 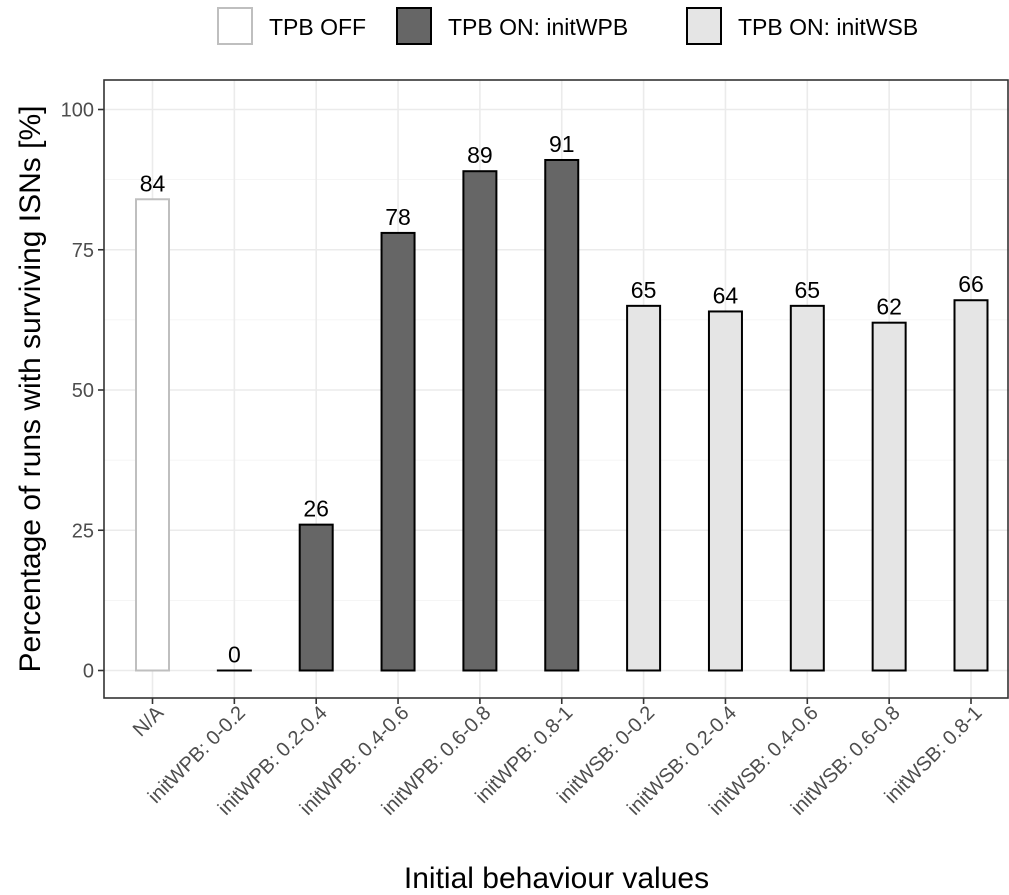 What do you see at coordinates (556, 878) in the screenshot?
I see `x-axis-title: Initial behaviour values` at bounding box center [556, 878].